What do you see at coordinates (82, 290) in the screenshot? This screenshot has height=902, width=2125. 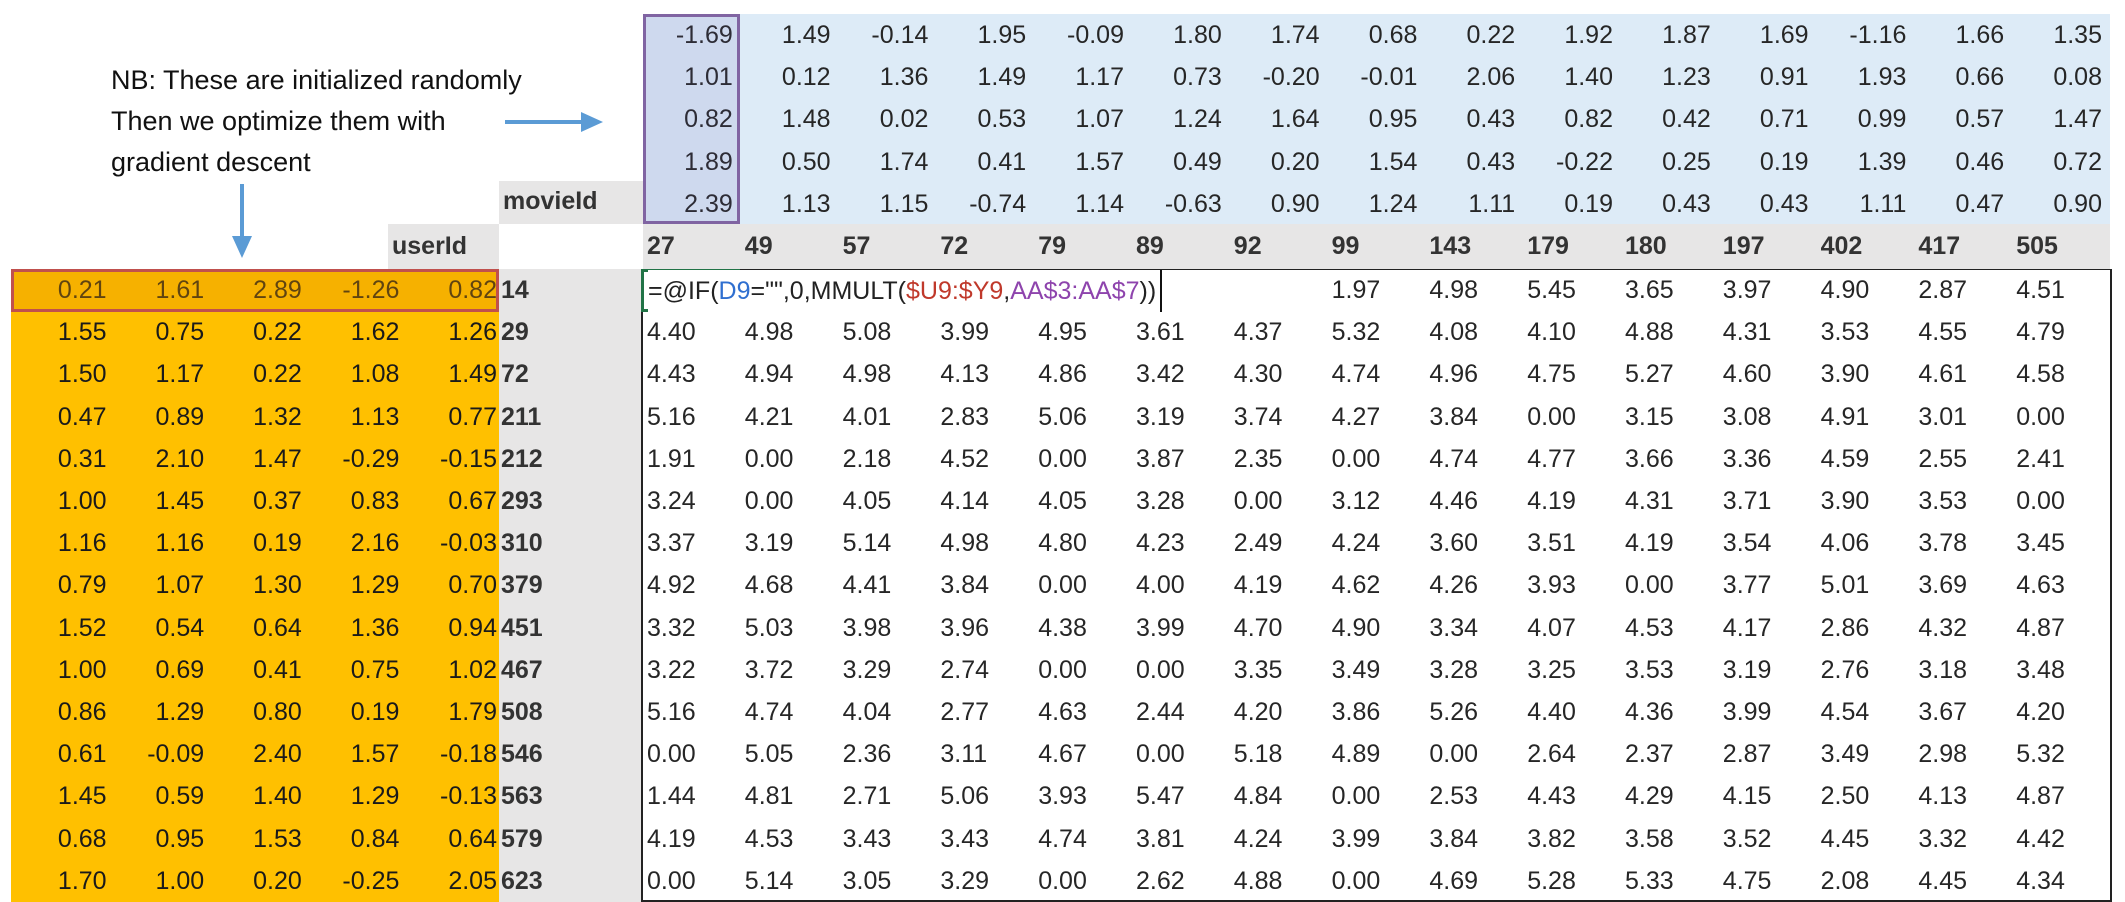 I see `user-factor-cell: 0.21` at bounding box center [82, 290].